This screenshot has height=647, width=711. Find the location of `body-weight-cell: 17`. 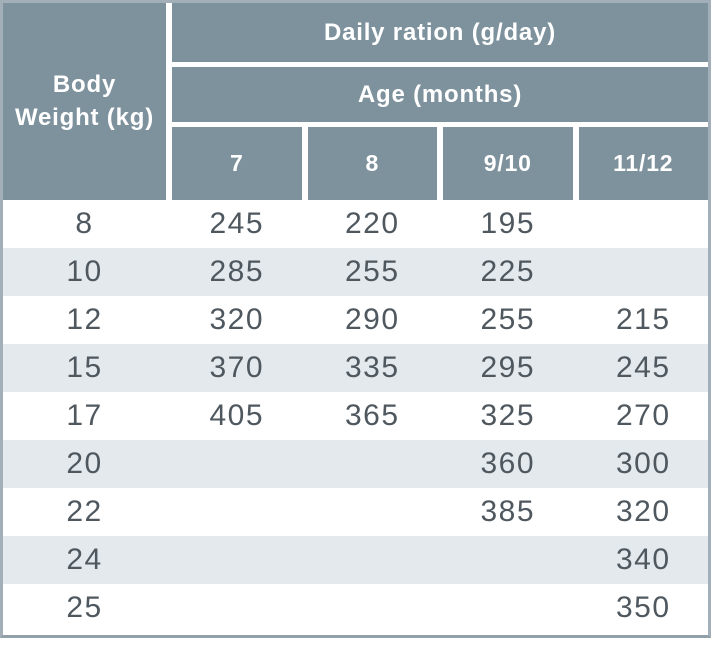

body-weight-cell: 17 is located at coordinates (84, 415).